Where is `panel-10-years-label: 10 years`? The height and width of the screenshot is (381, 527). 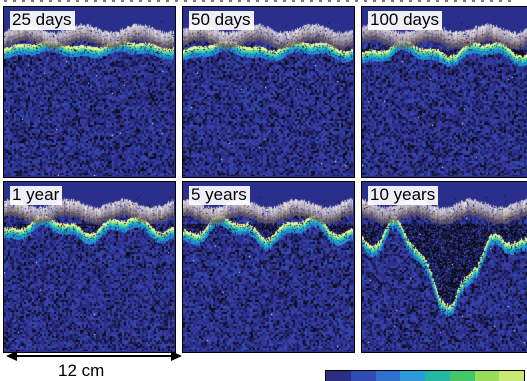
panel-10-years-label: 10 years is located at coordinates (403, 195).